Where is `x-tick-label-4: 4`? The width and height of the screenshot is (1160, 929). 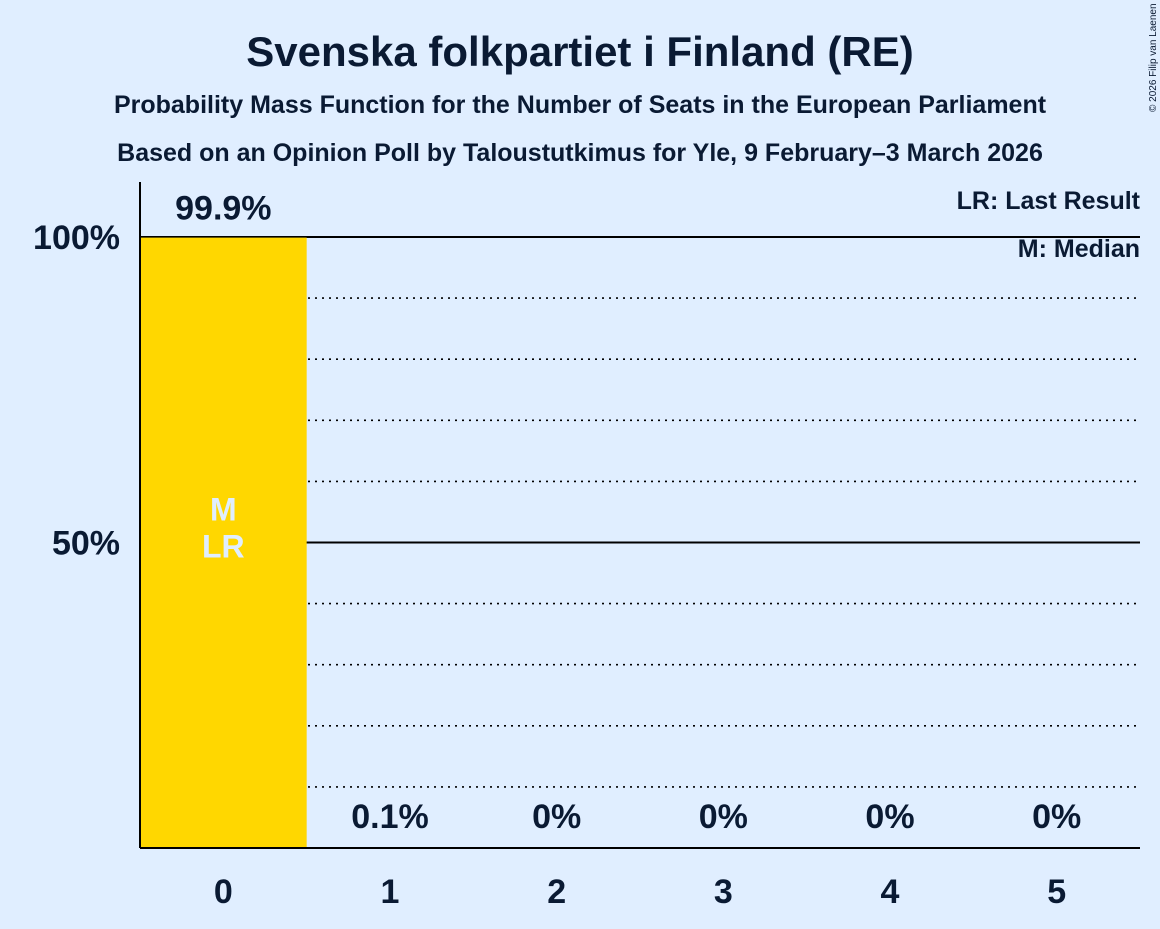
x-tick-label-4: 4 is located at coordinates (890, 892).